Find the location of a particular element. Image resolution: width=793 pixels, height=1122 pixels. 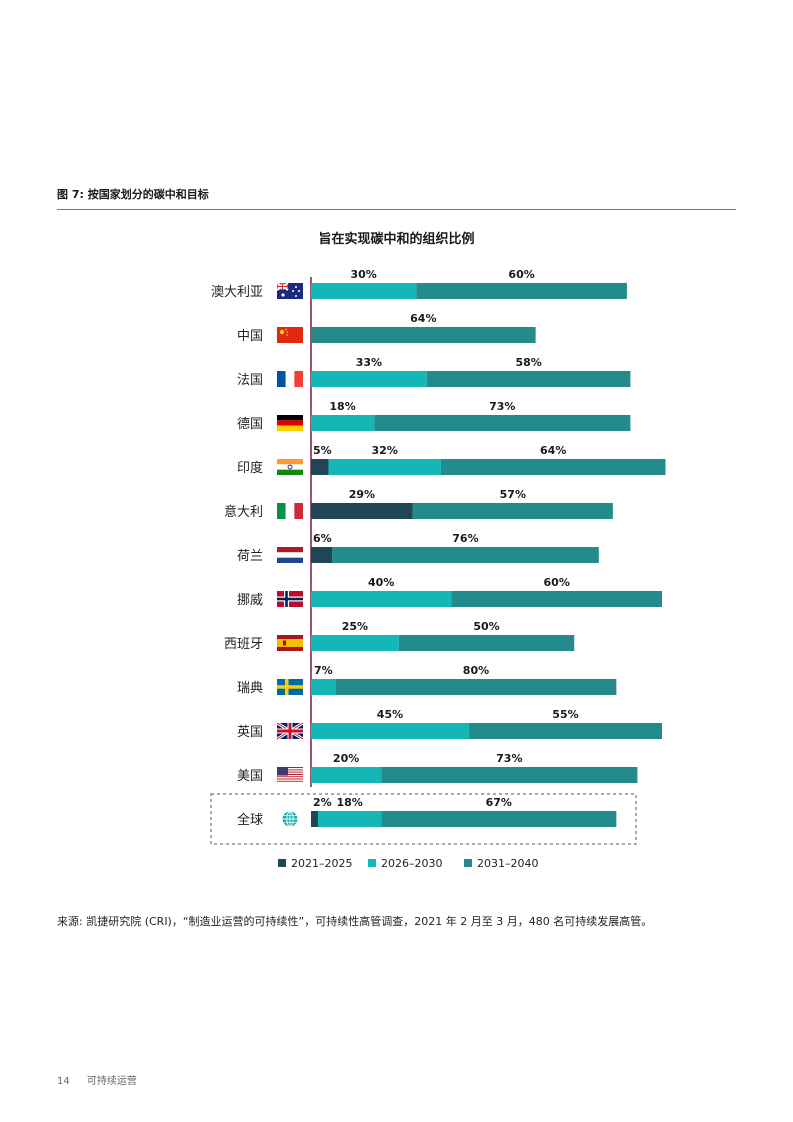

flag-uk-icon is located at coordinates (290, 731).